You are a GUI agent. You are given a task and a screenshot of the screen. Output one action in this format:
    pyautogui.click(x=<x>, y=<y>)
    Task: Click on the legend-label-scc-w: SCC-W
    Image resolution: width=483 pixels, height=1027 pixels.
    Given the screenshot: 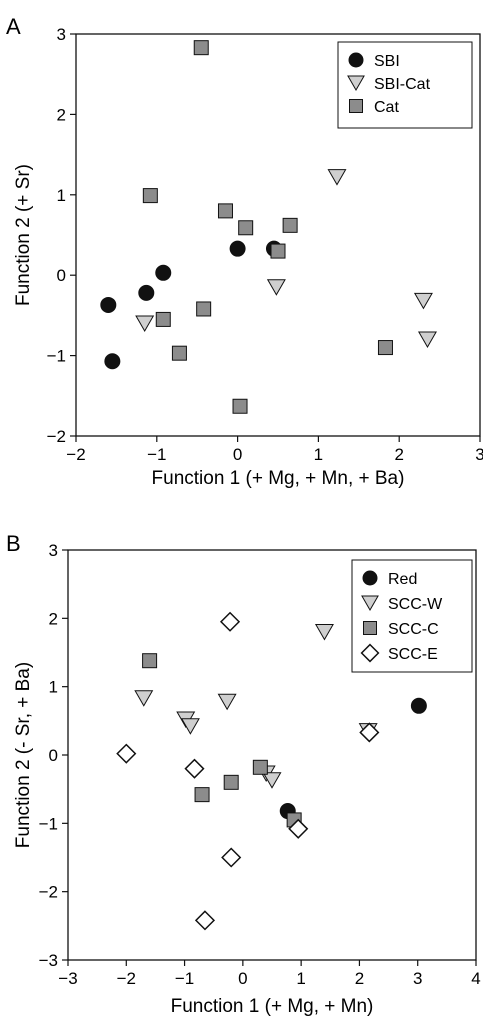 What is the action you would take?
    pyautogui.click(x=415, y=604)
    